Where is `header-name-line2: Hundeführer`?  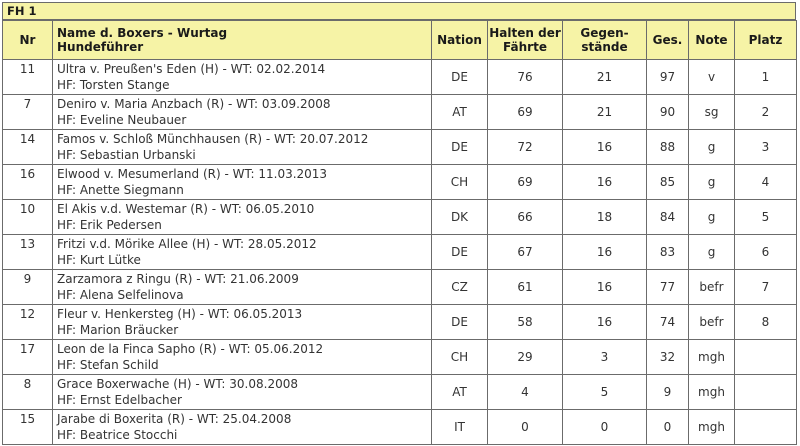
header-name-line2: Hundeführer is located at coordinates (100, 47).